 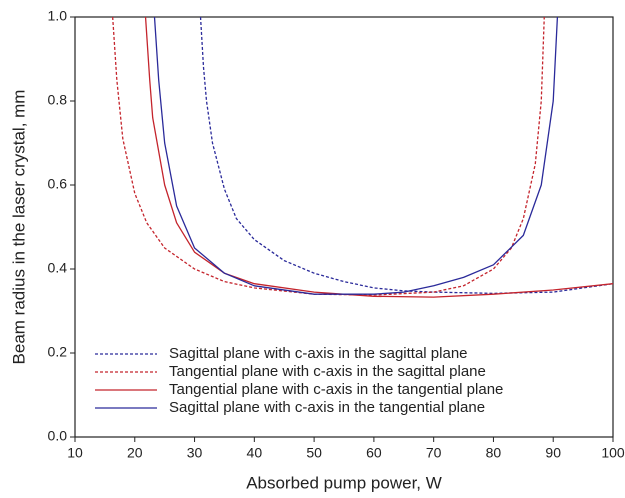 What do you see at coordinates (195, 453) in the screenshot?
I see `x-tick-label: 30` at bounding box center [195, 453].